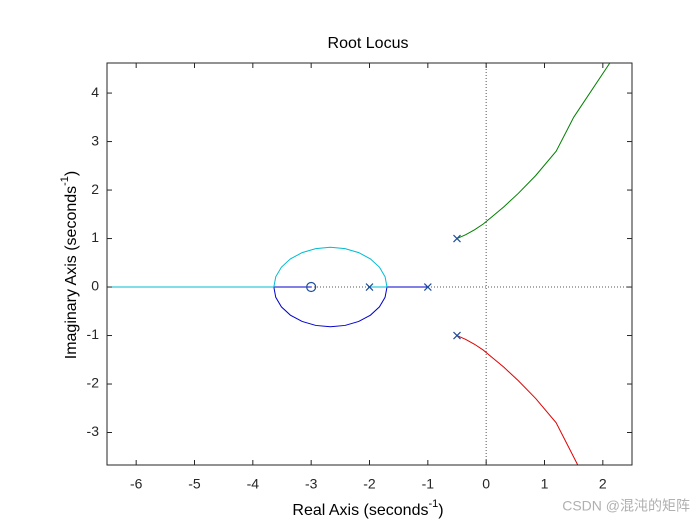 The width and height of the screenshot is (700, 525). What do you see at coordinates (136, 484) in the screenshot?
I see `x-tick-label: -6` at bounding box center [136, 484].